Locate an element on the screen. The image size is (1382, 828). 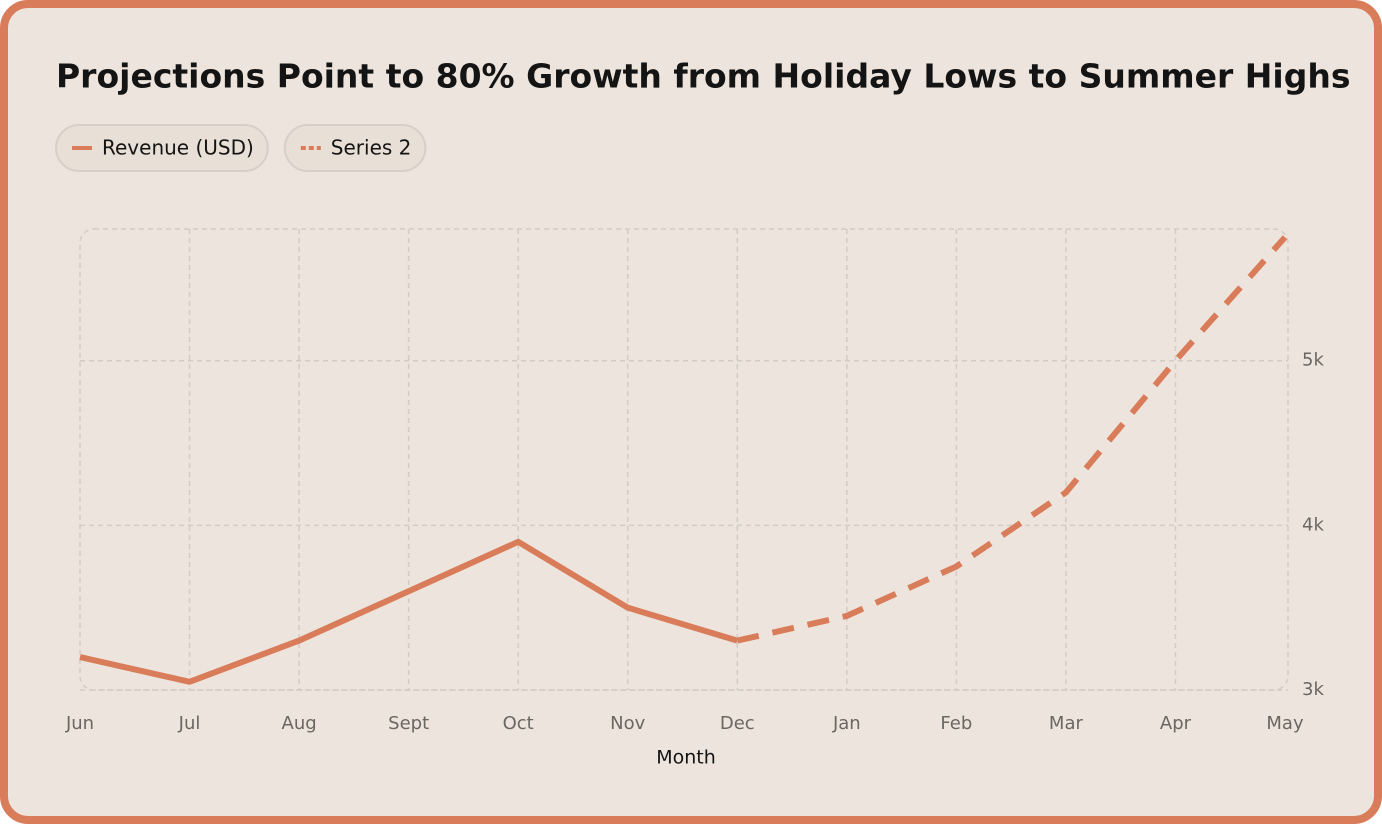
x-tick-label: Jul is located at coordinates (189, 723).